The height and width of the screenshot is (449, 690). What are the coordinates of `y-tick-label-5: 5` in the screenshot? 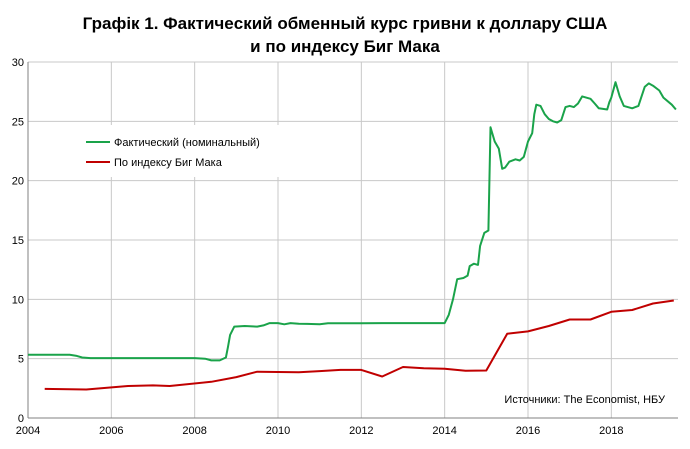 It's located at (21, 360).